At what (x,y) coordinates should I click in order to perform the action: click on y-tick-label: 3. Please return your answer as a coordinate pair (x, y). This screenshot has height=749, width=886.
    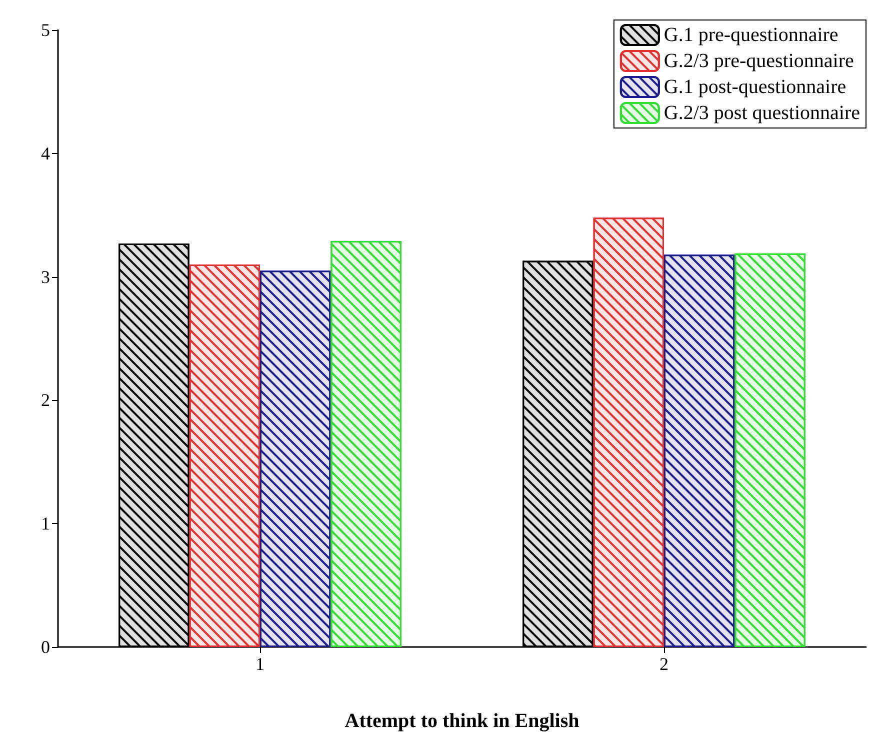
    Looking at the image, I should click on (45, 276).